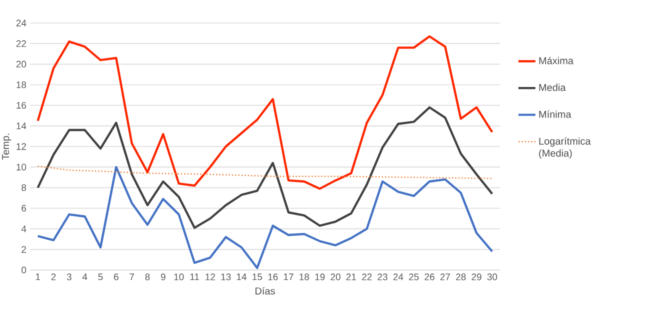  Describe the element at coordinates (21, 43) in the screenshot. I see `y-tick-label: 22` at that location.